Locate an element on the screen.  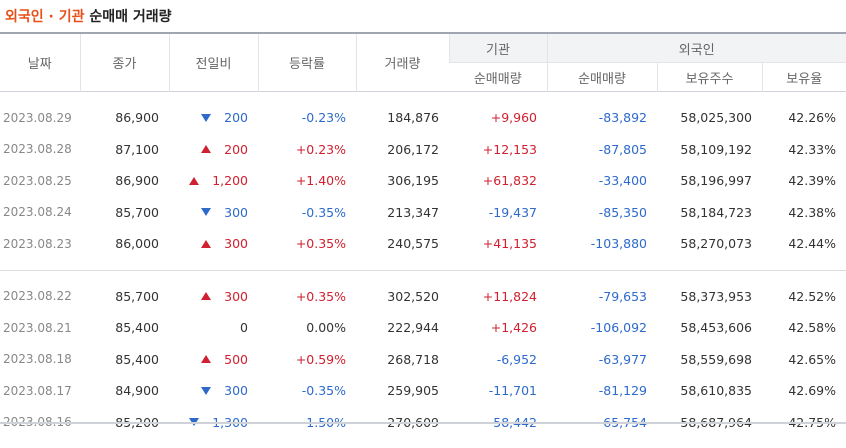
cell-foreign-ratio: 42.52% is located at coordinates (804, 297).